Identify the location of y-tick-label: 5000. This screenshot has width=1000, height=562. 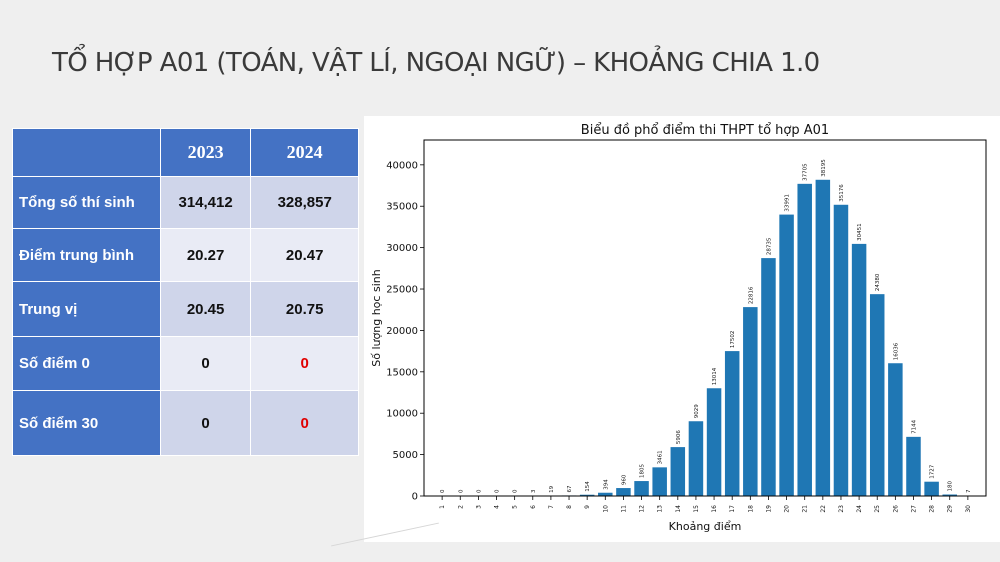
(405, 455).